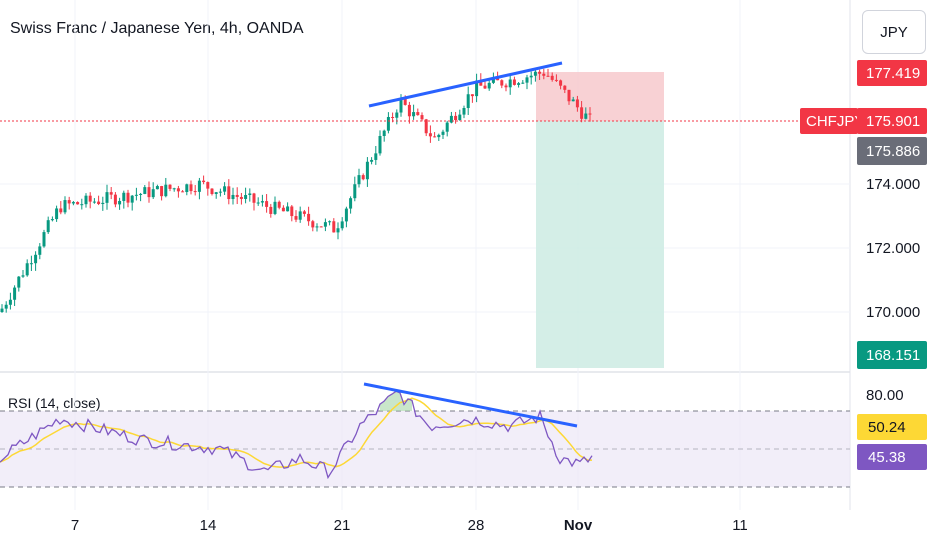 This screenshot has width=932, height=550. What do you see at coordinates (578, 525) in the screenshot?
I see `time-label-nov: Nov` at bounding box center [578, 525].